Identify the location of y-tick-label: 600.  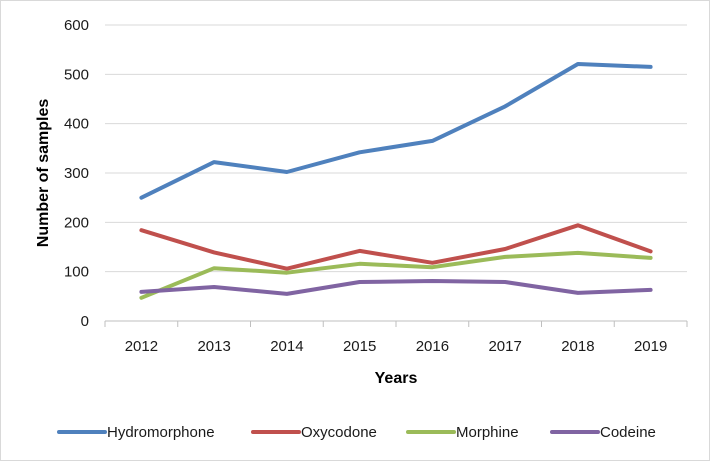
(76, 25).